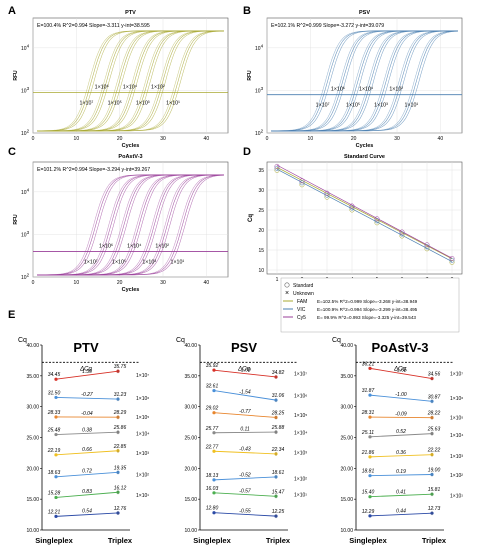 This screenshot has height=555, width=479. Describe the element at coordinates (87, 395) in the screenshot. I see `delta-label: -0.27` at that location.